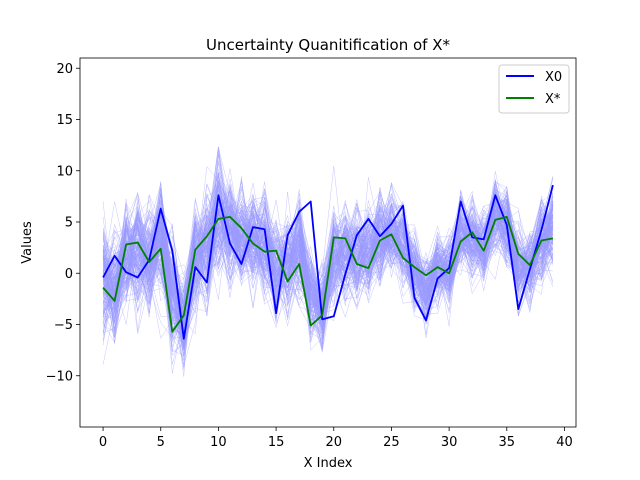 The image size is (640, 480). What do you see at coordinates (64, 120) in the screenshot?
I see `y-tick-label: 15` at bounding box center [64, 120].